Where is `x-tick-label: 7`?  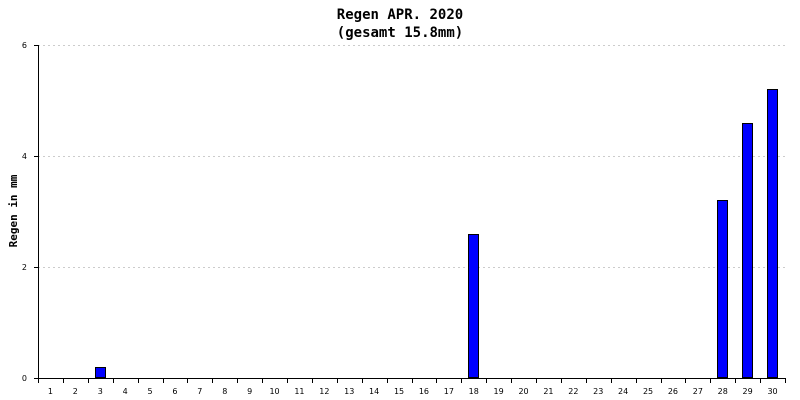 x-tick-label: 7 is located at coordinates (199, 391).